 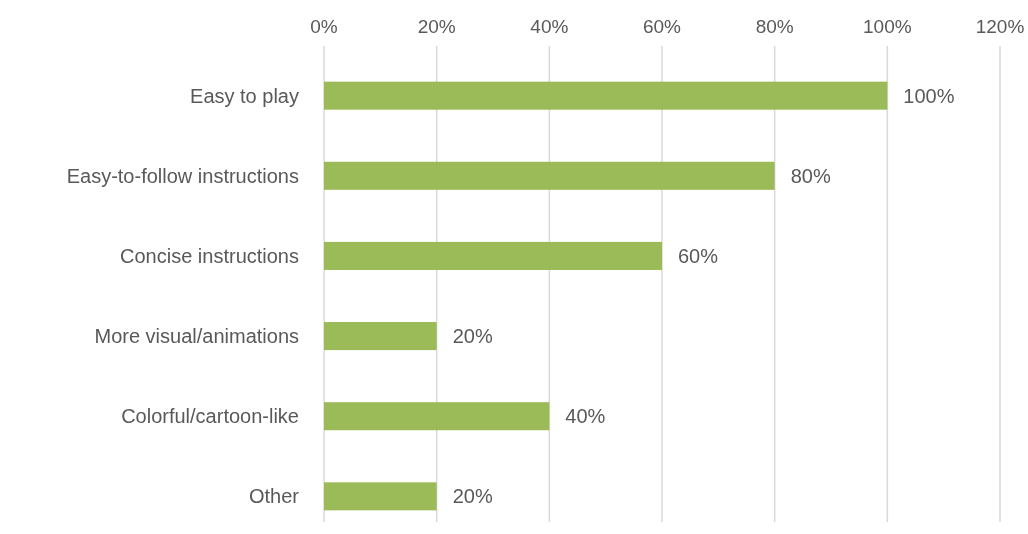 I want to click on x-tick-label: 60%, so click(x=662, y=26).